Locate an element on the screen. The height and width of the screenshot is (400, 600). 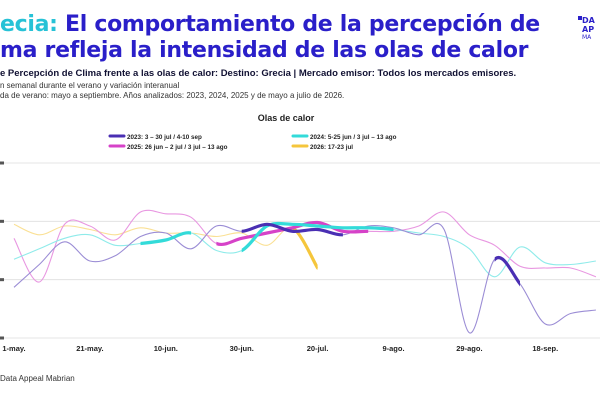
heatwave-segment-2025 is located at coordinates (292, 233).